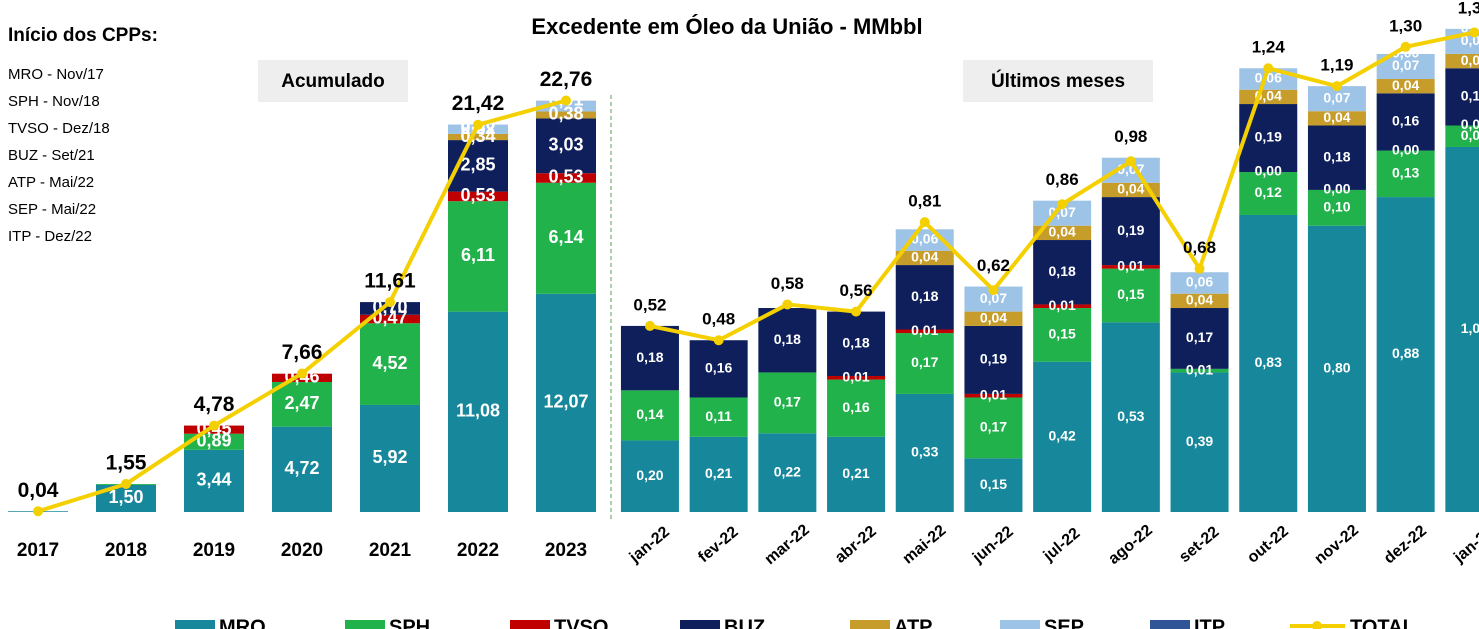  I want to click on x-tick-label: out-22, so click(1268, 545).